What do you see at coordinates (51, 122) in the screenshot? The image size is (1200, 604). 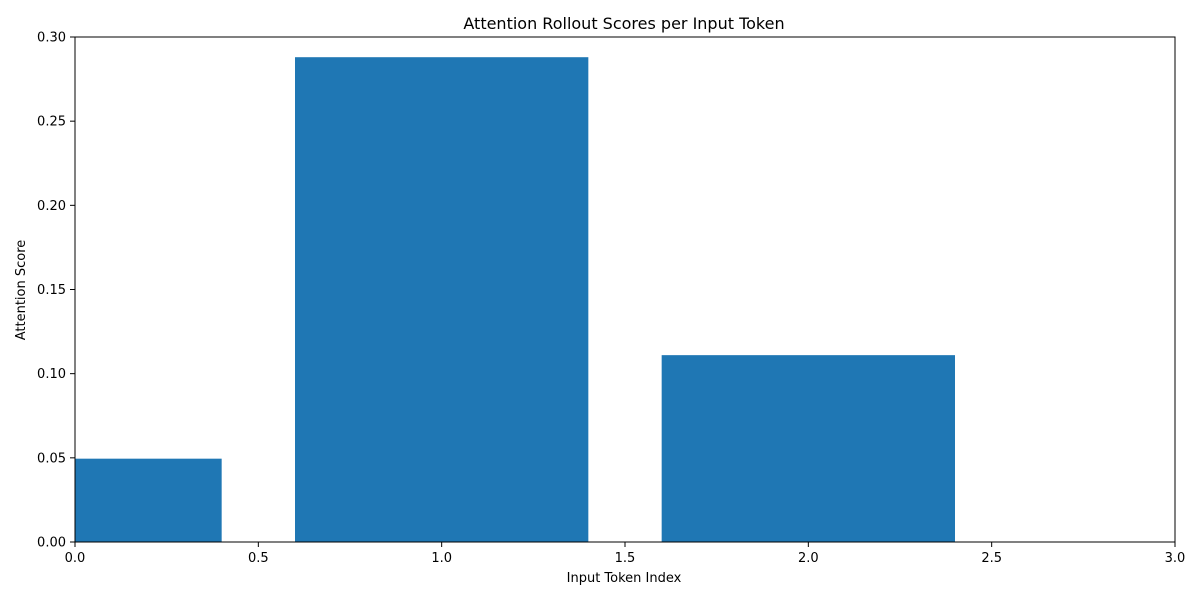 I see `y-tick-label: 0.25` at bounding box center [51, 122].